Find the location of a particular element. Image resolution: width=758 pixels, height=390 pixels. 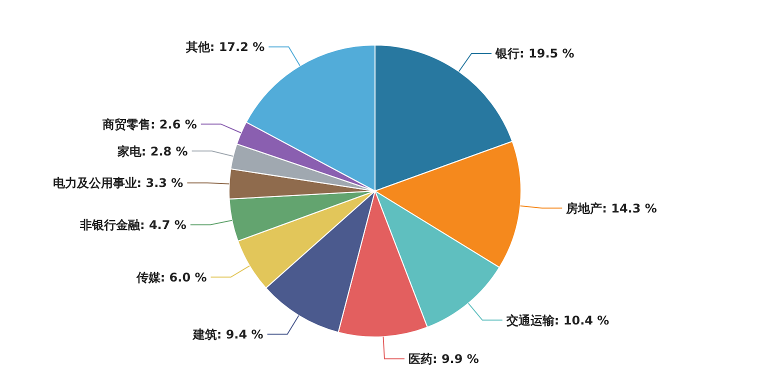

slice-label: 银行: 19.5 % is located at coordinates (534, 53).